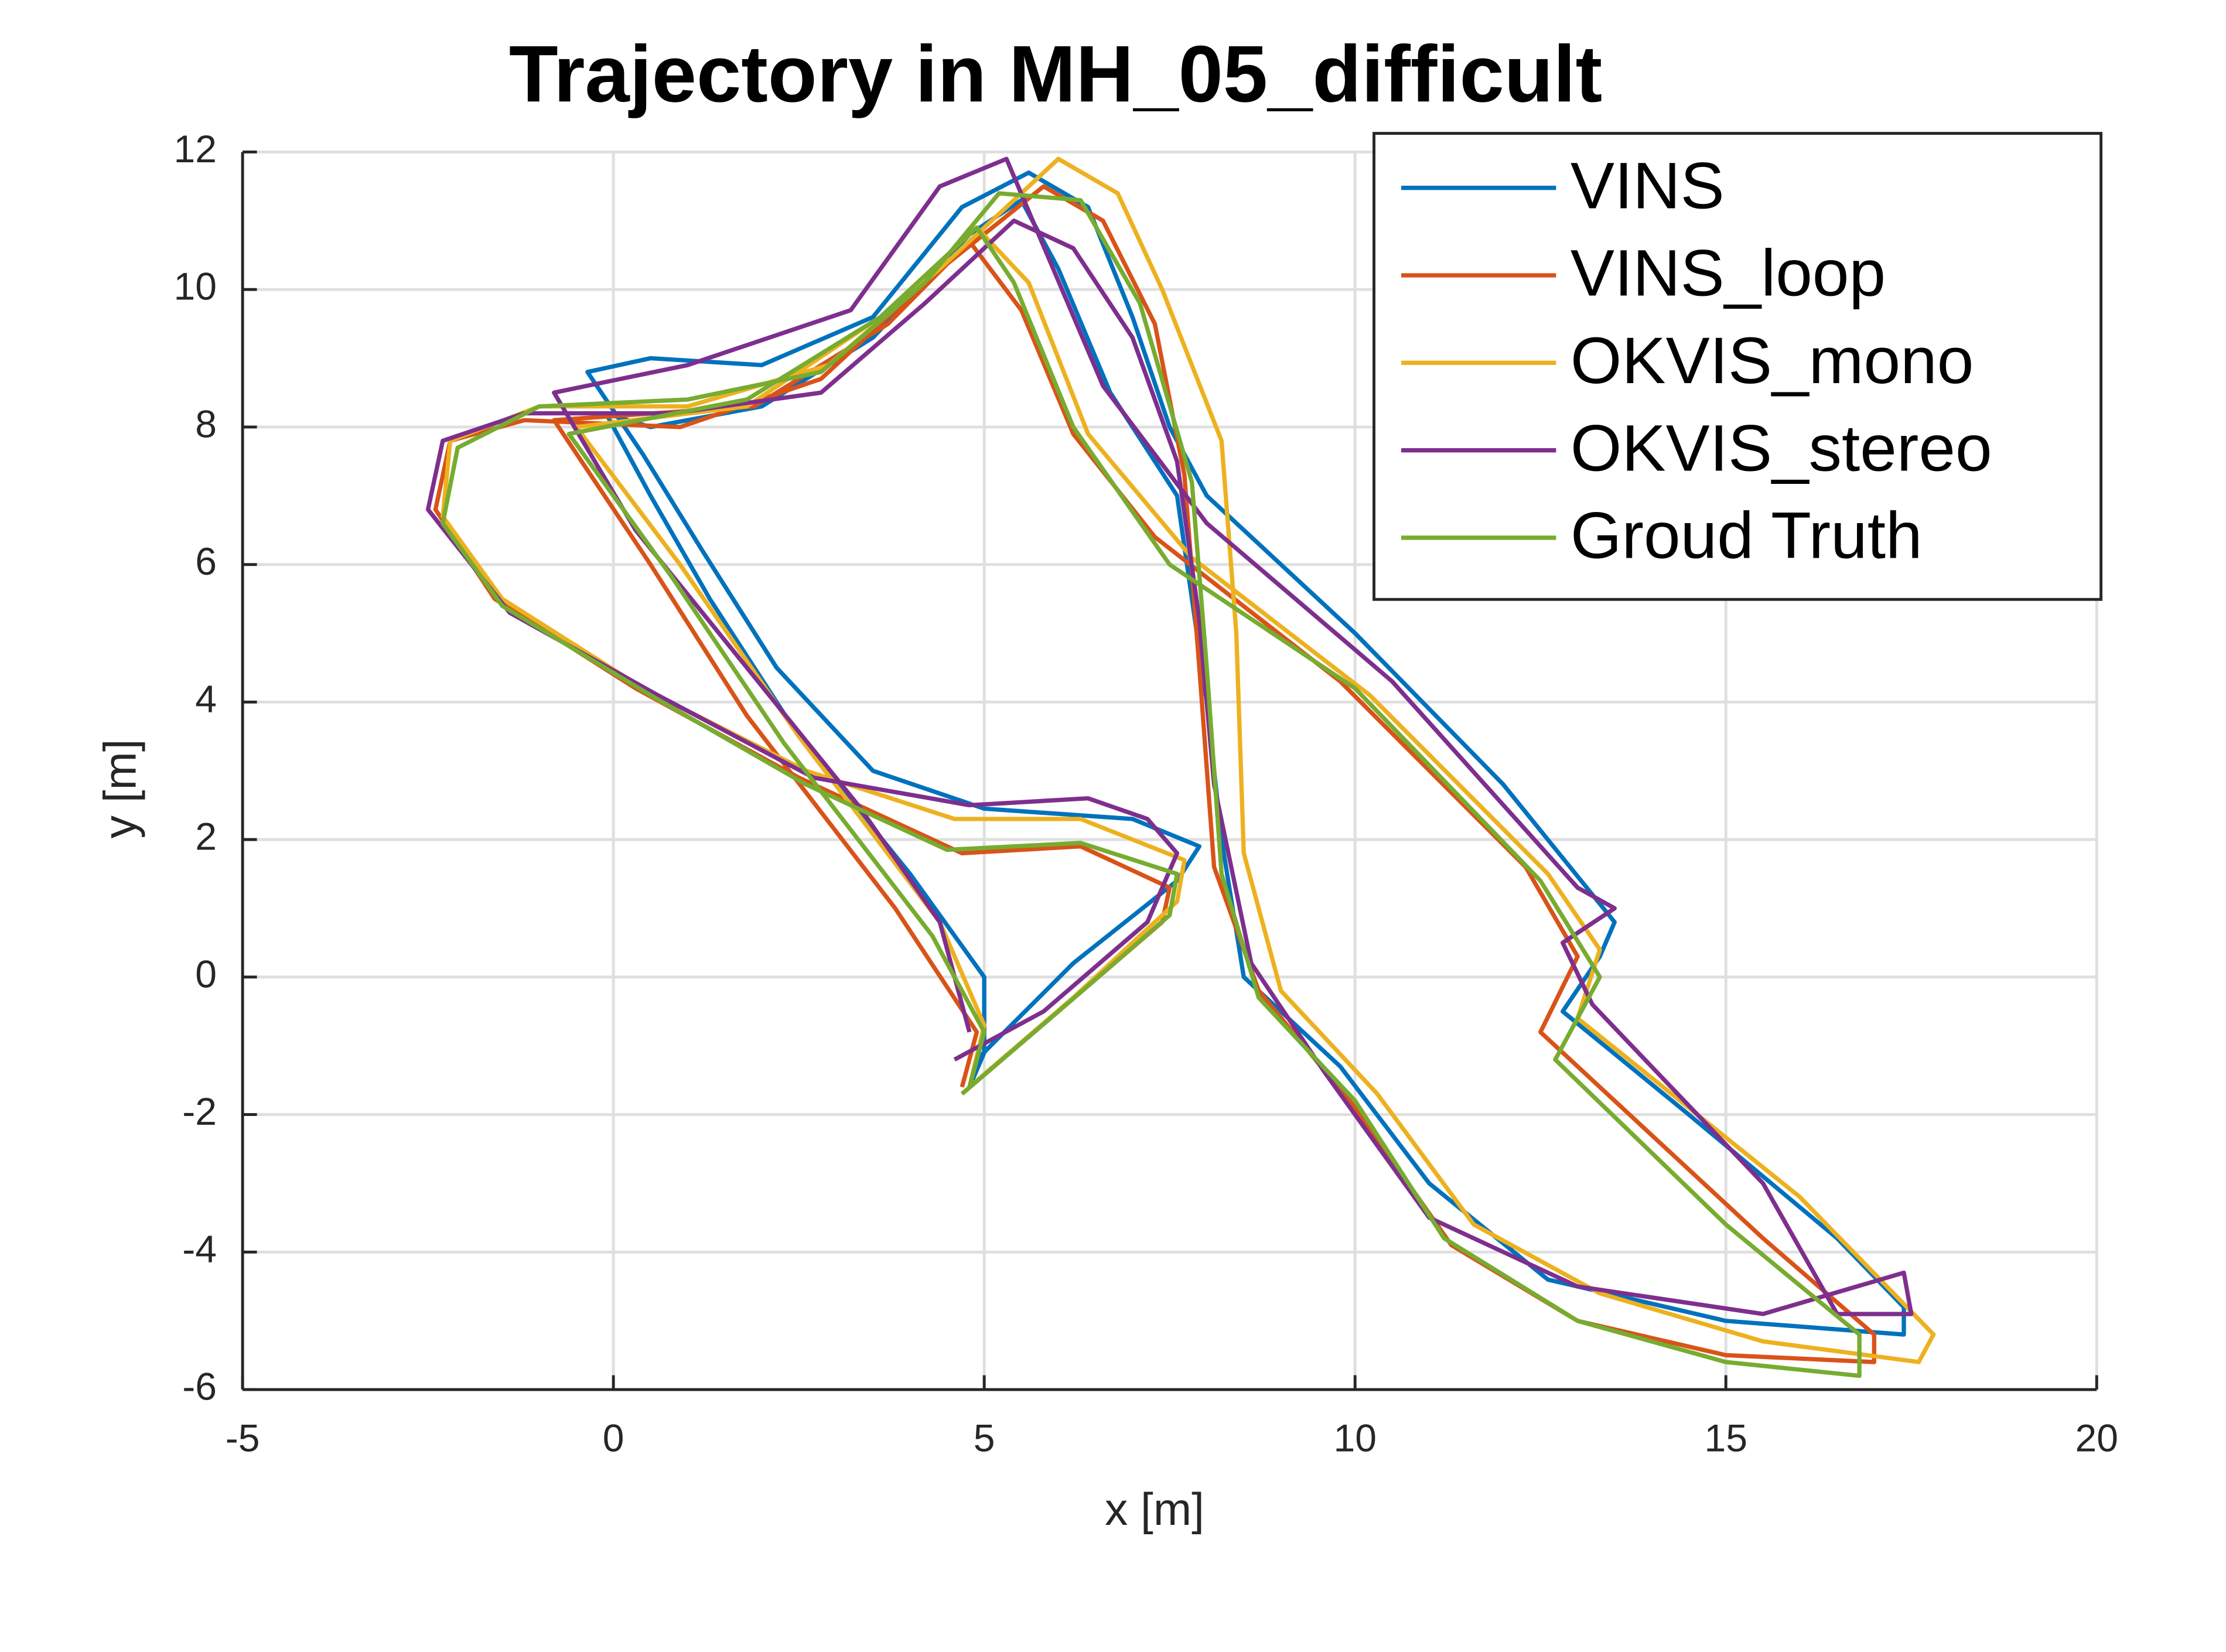  Describe the element at coordinates (199, 1386) in the screenshot. I see `y-tick-label: -6` at that location.